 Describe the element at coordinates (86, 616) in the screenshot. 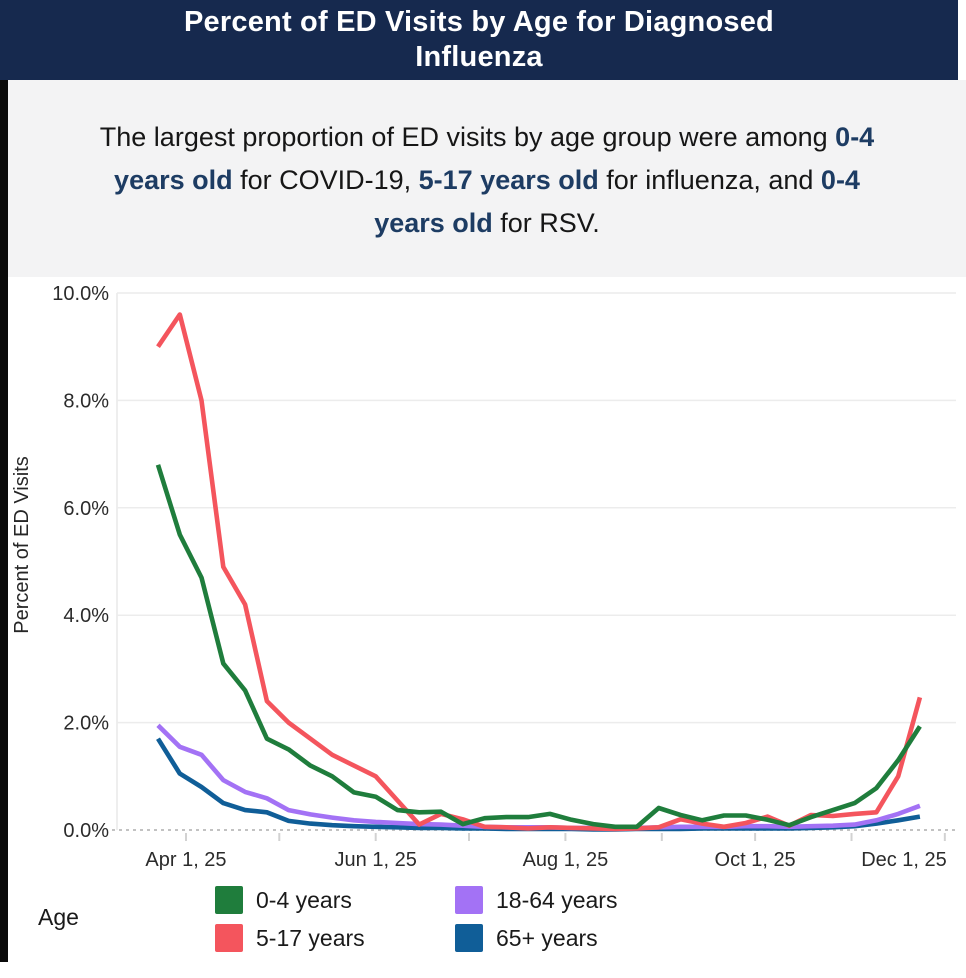

I see `y-tick-label: 4.0%` at that location.